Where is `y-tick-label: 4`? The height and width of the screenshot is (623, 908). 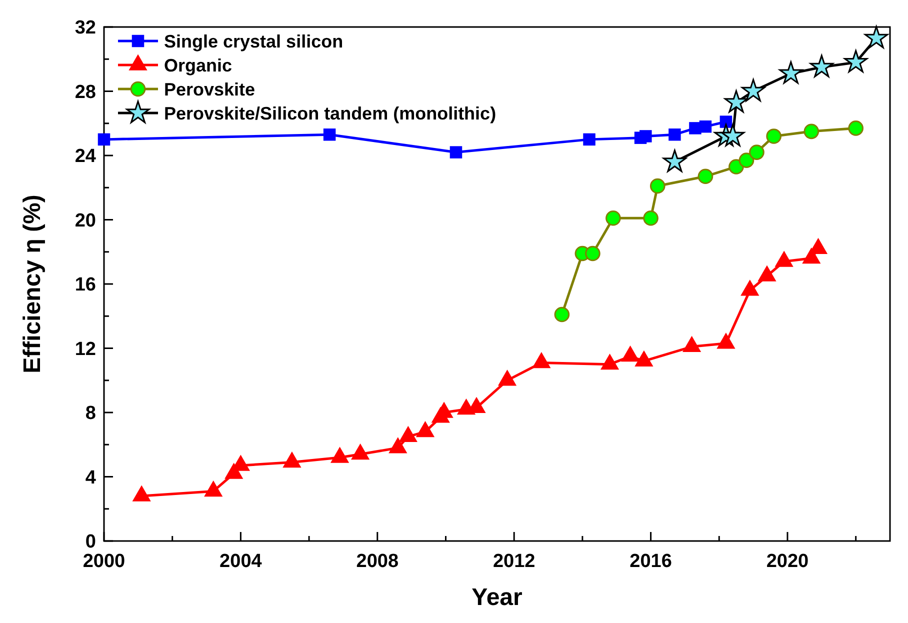 y-tick-label: 4 is located at coordinates (90, 477).